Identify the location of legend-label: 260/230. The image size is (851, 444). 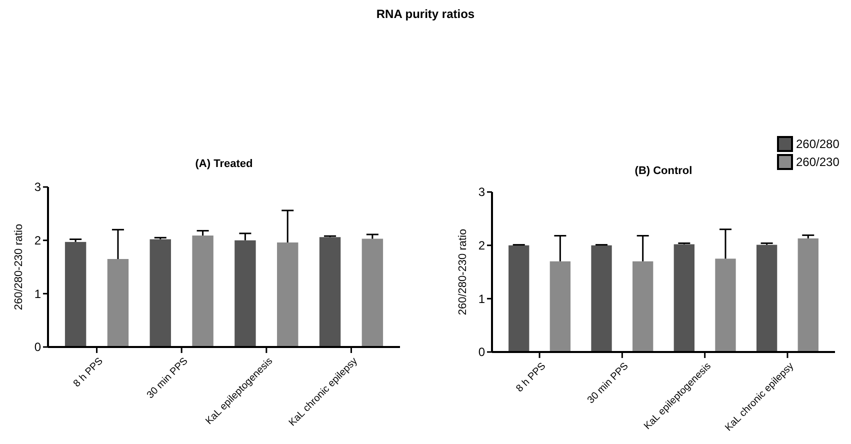
(818, 162).